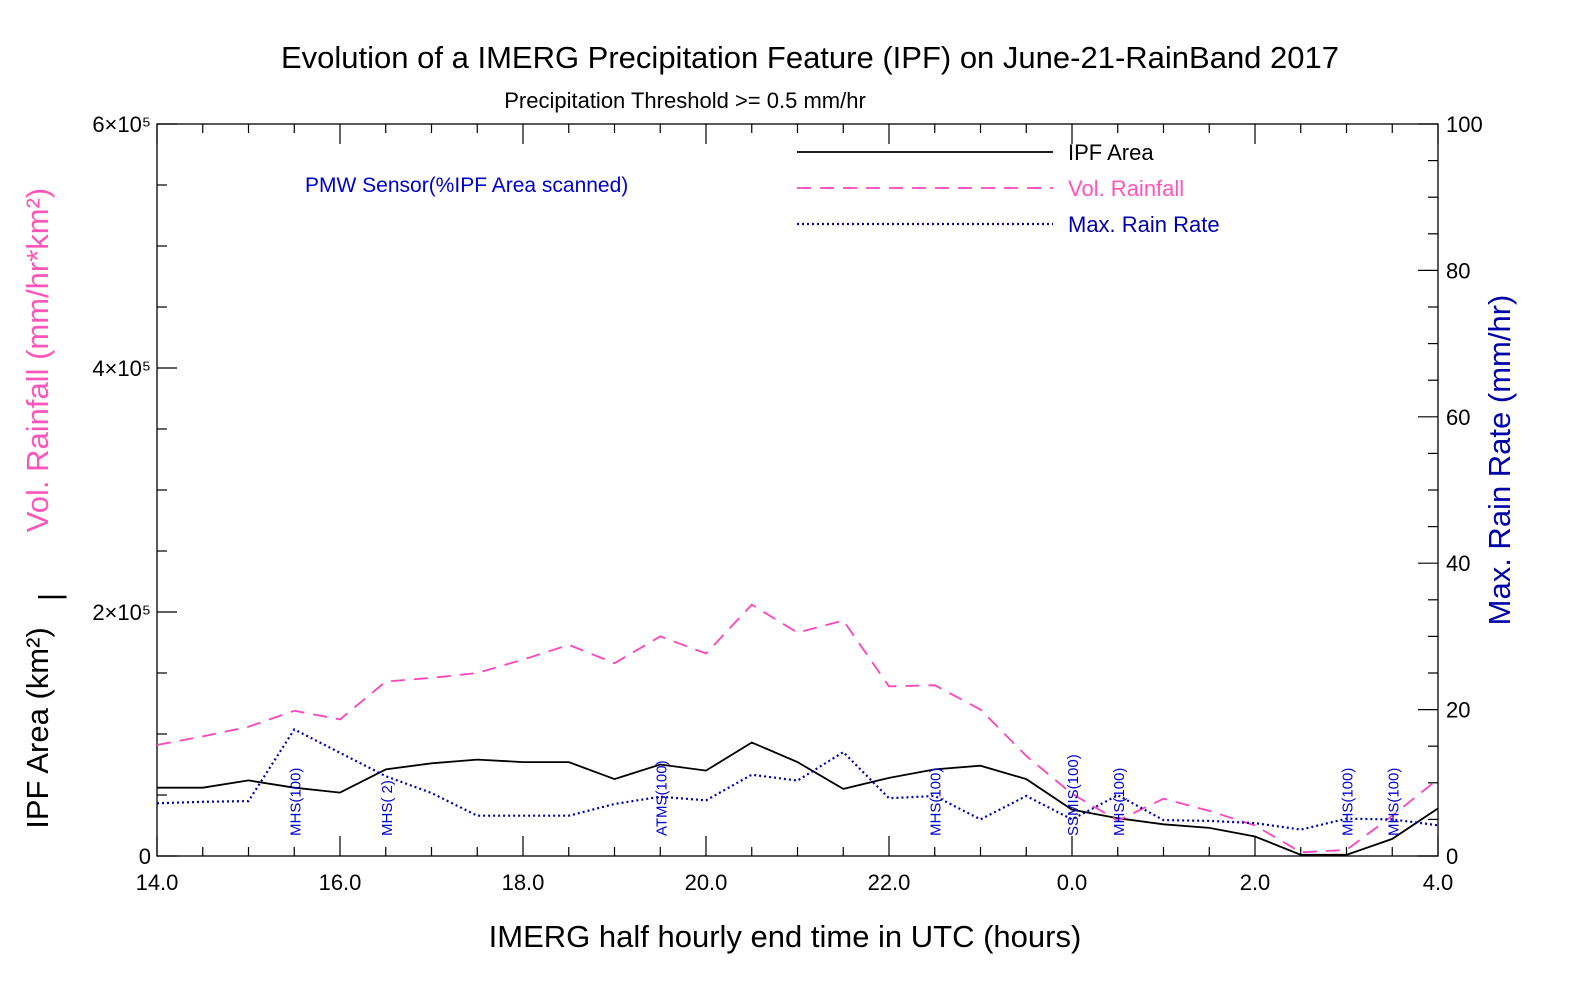 The width and height of the screenshot is (1574, 983). What do you see at coordinates (121, 124) in the screenshot?
I see `y-left-tick-label: 6×10⁵` at bounding box center [121, 124].